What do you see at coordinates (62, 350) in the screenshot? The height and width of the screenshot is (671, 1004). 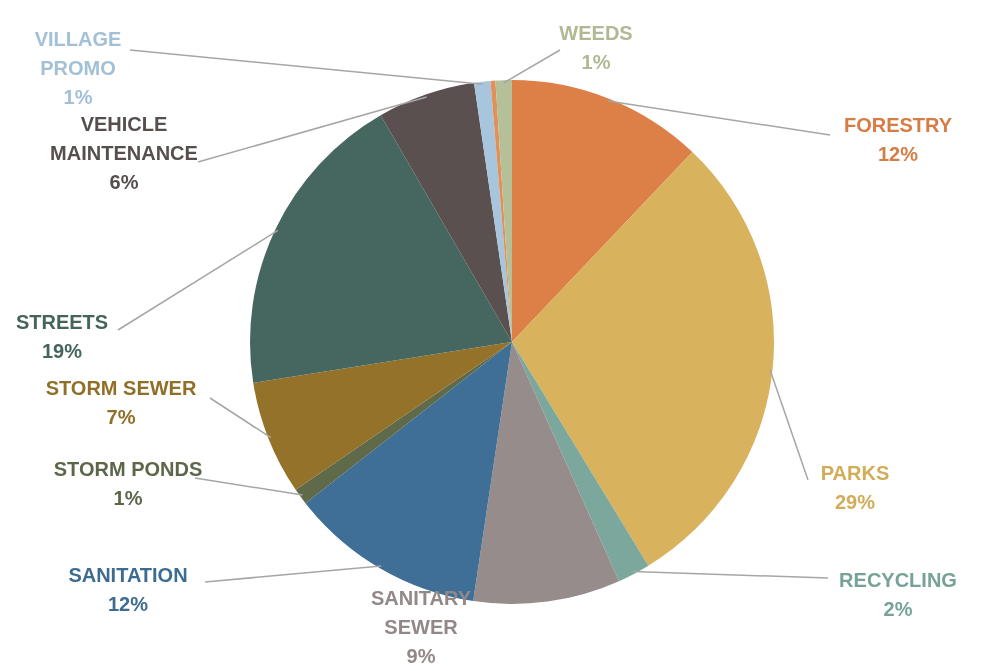 I see `data-label: 19%` at bounding box center [62, 350].